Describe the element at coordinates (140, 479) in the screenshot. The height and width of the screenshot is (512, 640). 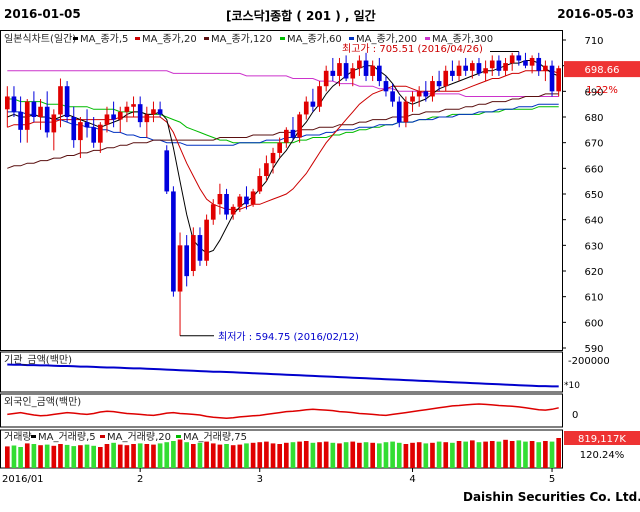
I see `x-tick-label: 2` at that location.